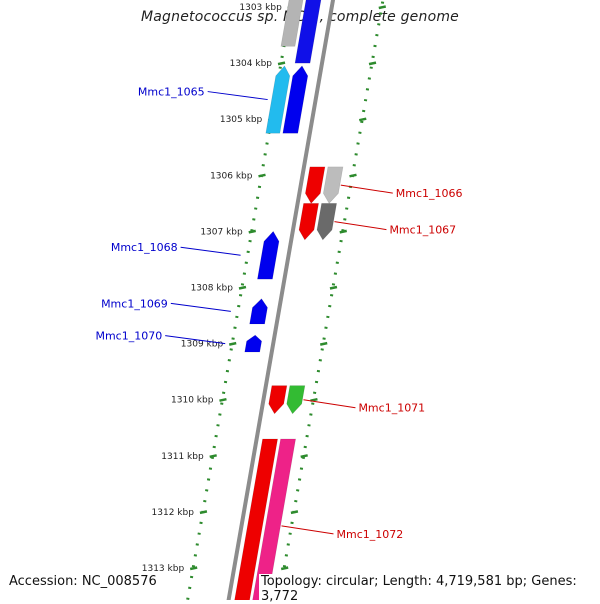  What do you see at coordinates (231, 176) in the screenshot?
I see `kbp-tick-label: 1306 kbp` at bounding box center [231, 176].